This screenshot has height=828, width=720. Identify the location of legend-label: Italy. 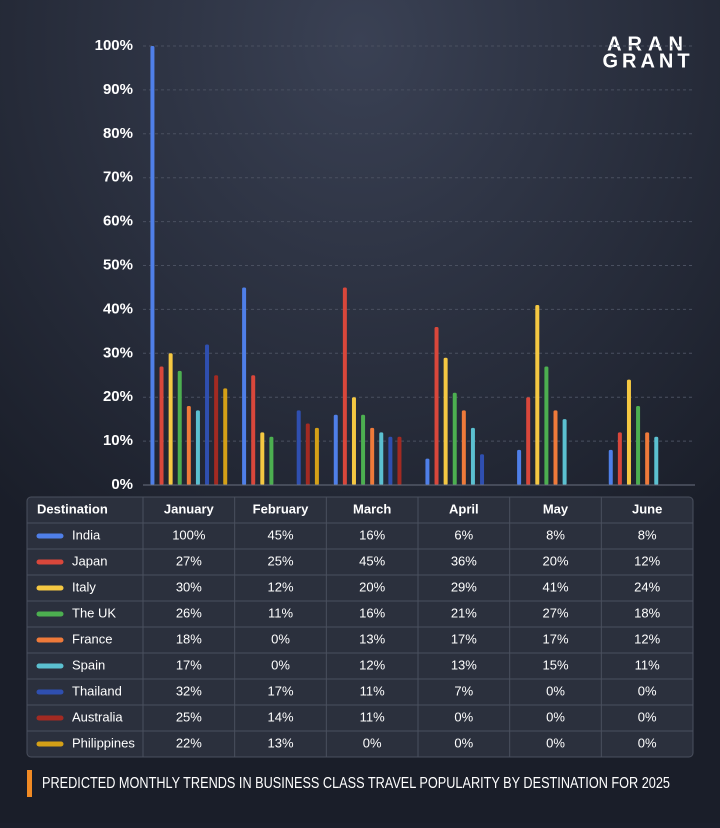
(84, 586).